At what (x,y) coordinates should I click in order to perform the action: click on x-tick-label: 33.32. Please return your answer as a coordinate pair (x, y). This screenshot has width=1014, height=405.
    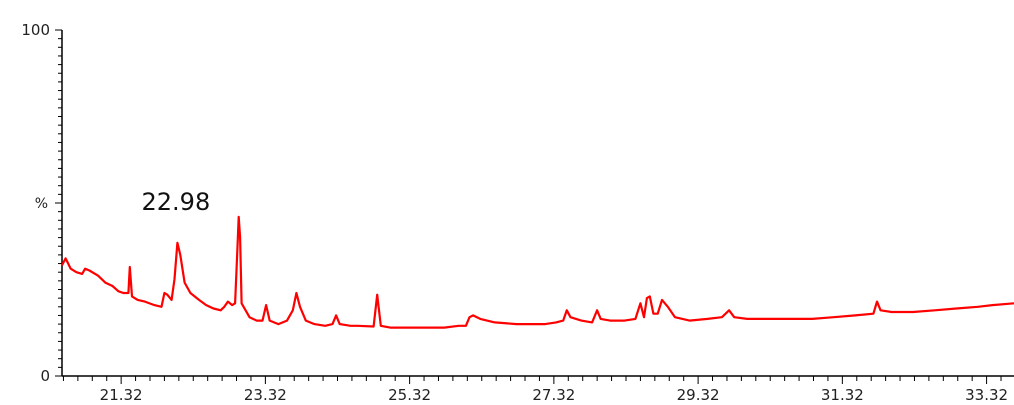
    Looking at the image, I should click on (986, 395).